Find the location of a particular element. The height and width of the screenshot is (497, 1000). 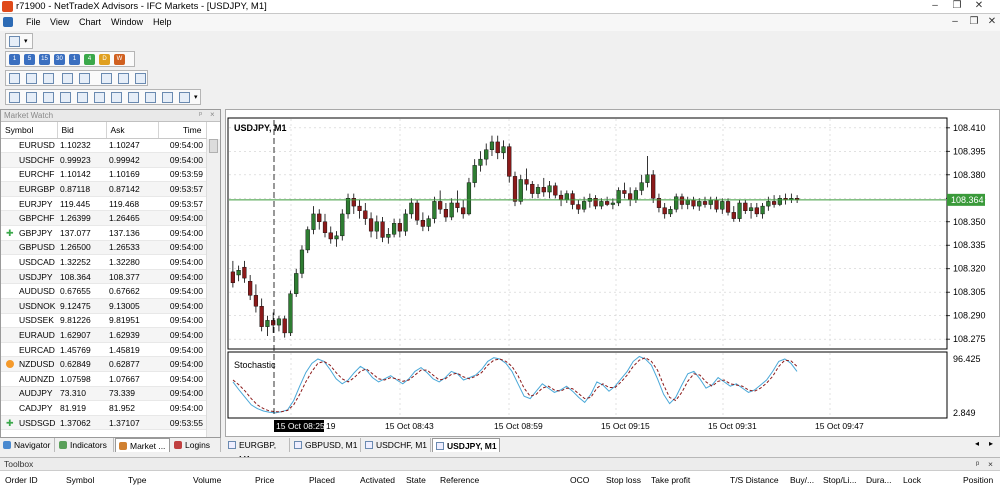

timeframe-m15-button: 15 is located at coordinates (44, 59).